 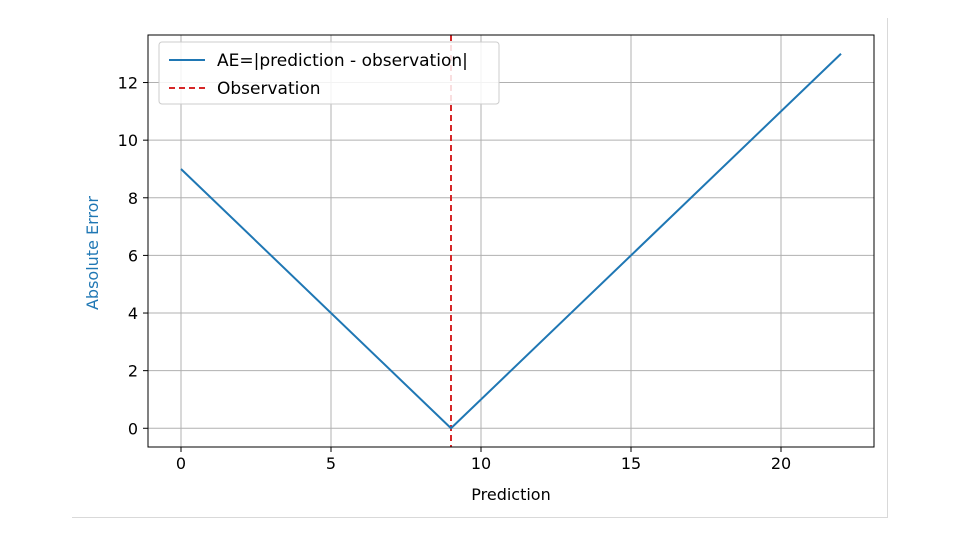 I want to click on legend-box, so click(x=329, y=73).